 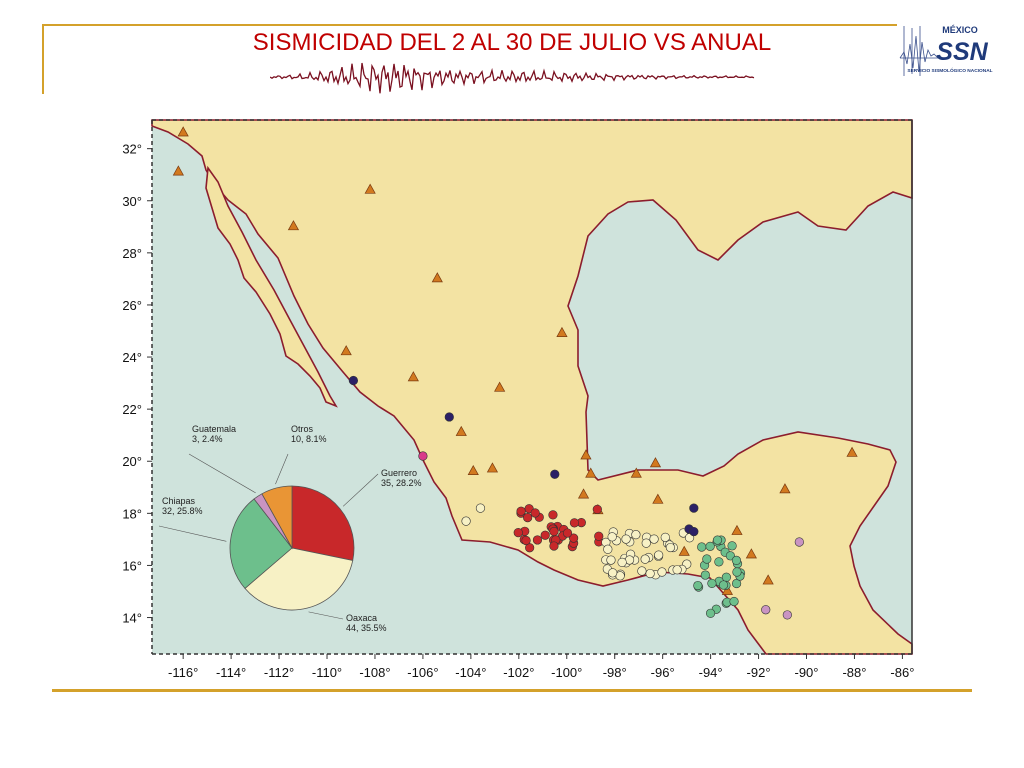 What do you see at coordinates (137, 384) in the screenshot?
I see `latitude-axis: 14° 16° 18° 20° 22° 24° 26° 28° 30° 32°` at bounding box center [137, 384].